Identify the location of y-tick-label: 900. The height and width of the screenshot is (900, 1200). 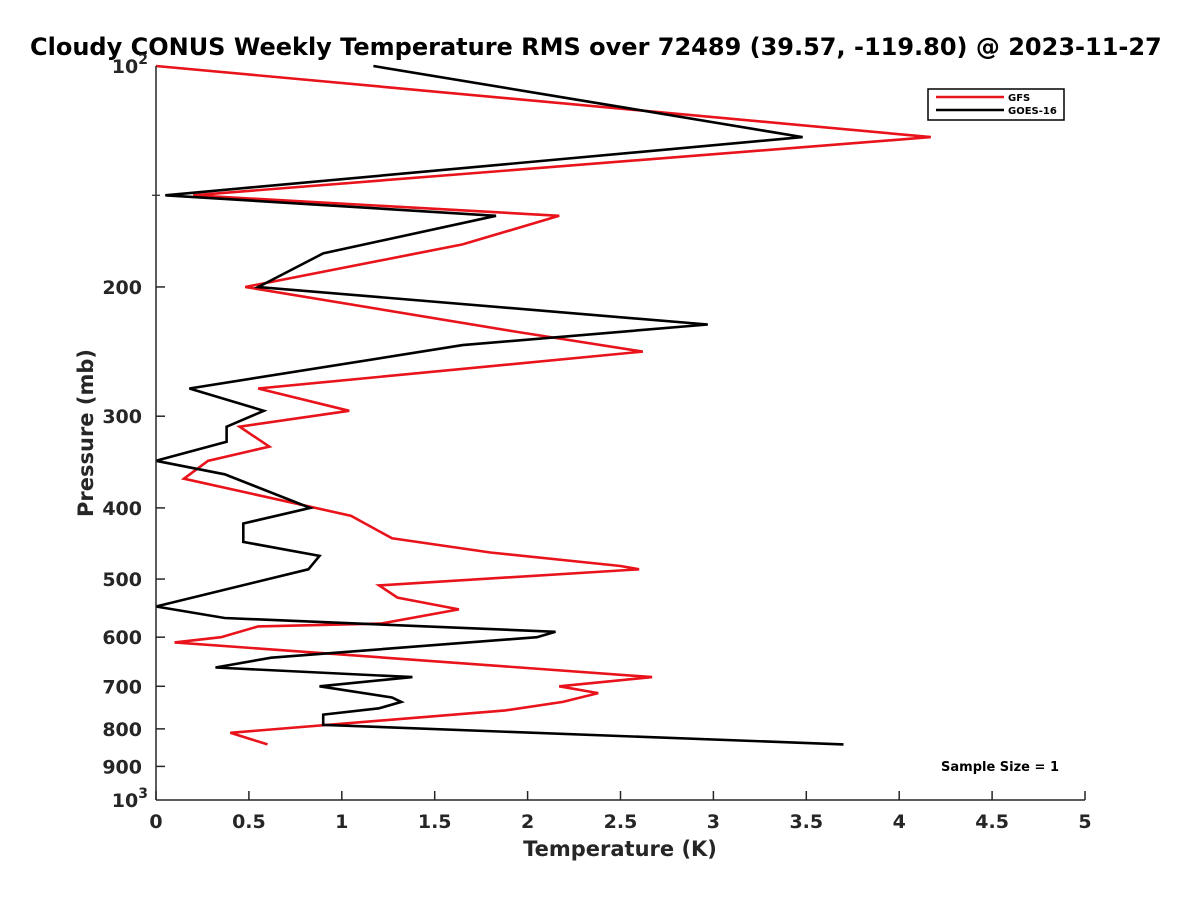
(122, 767).